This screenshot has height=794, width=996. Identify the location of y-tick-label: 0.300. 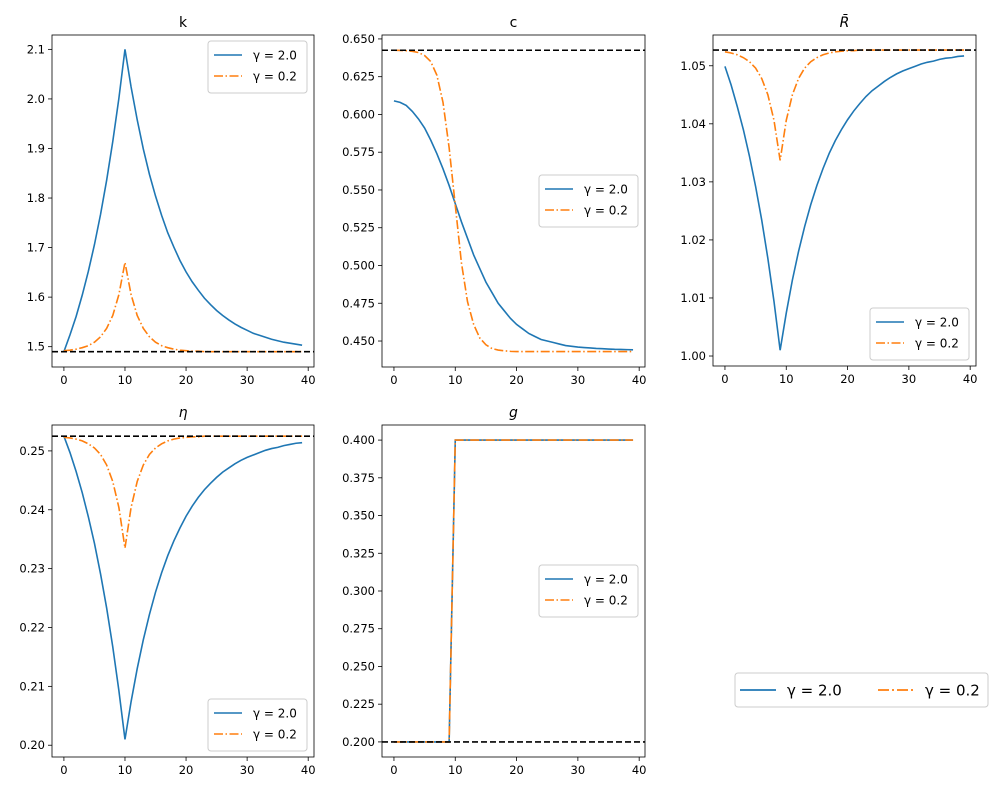
(358, 591).